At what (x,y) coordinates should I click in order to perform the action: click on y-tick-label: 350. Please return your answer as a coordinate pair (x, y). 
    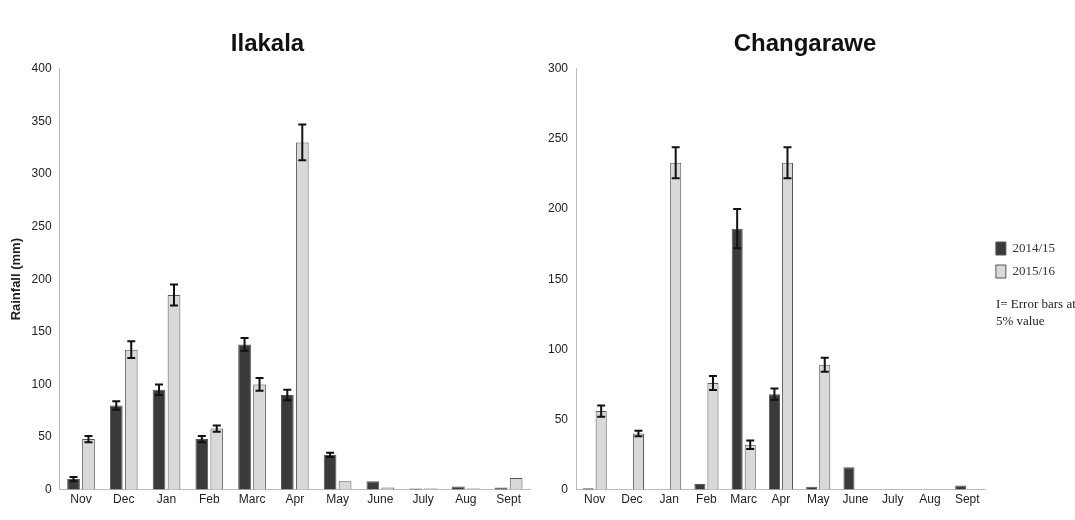
    Looking at the image, I should click on (41, 120).